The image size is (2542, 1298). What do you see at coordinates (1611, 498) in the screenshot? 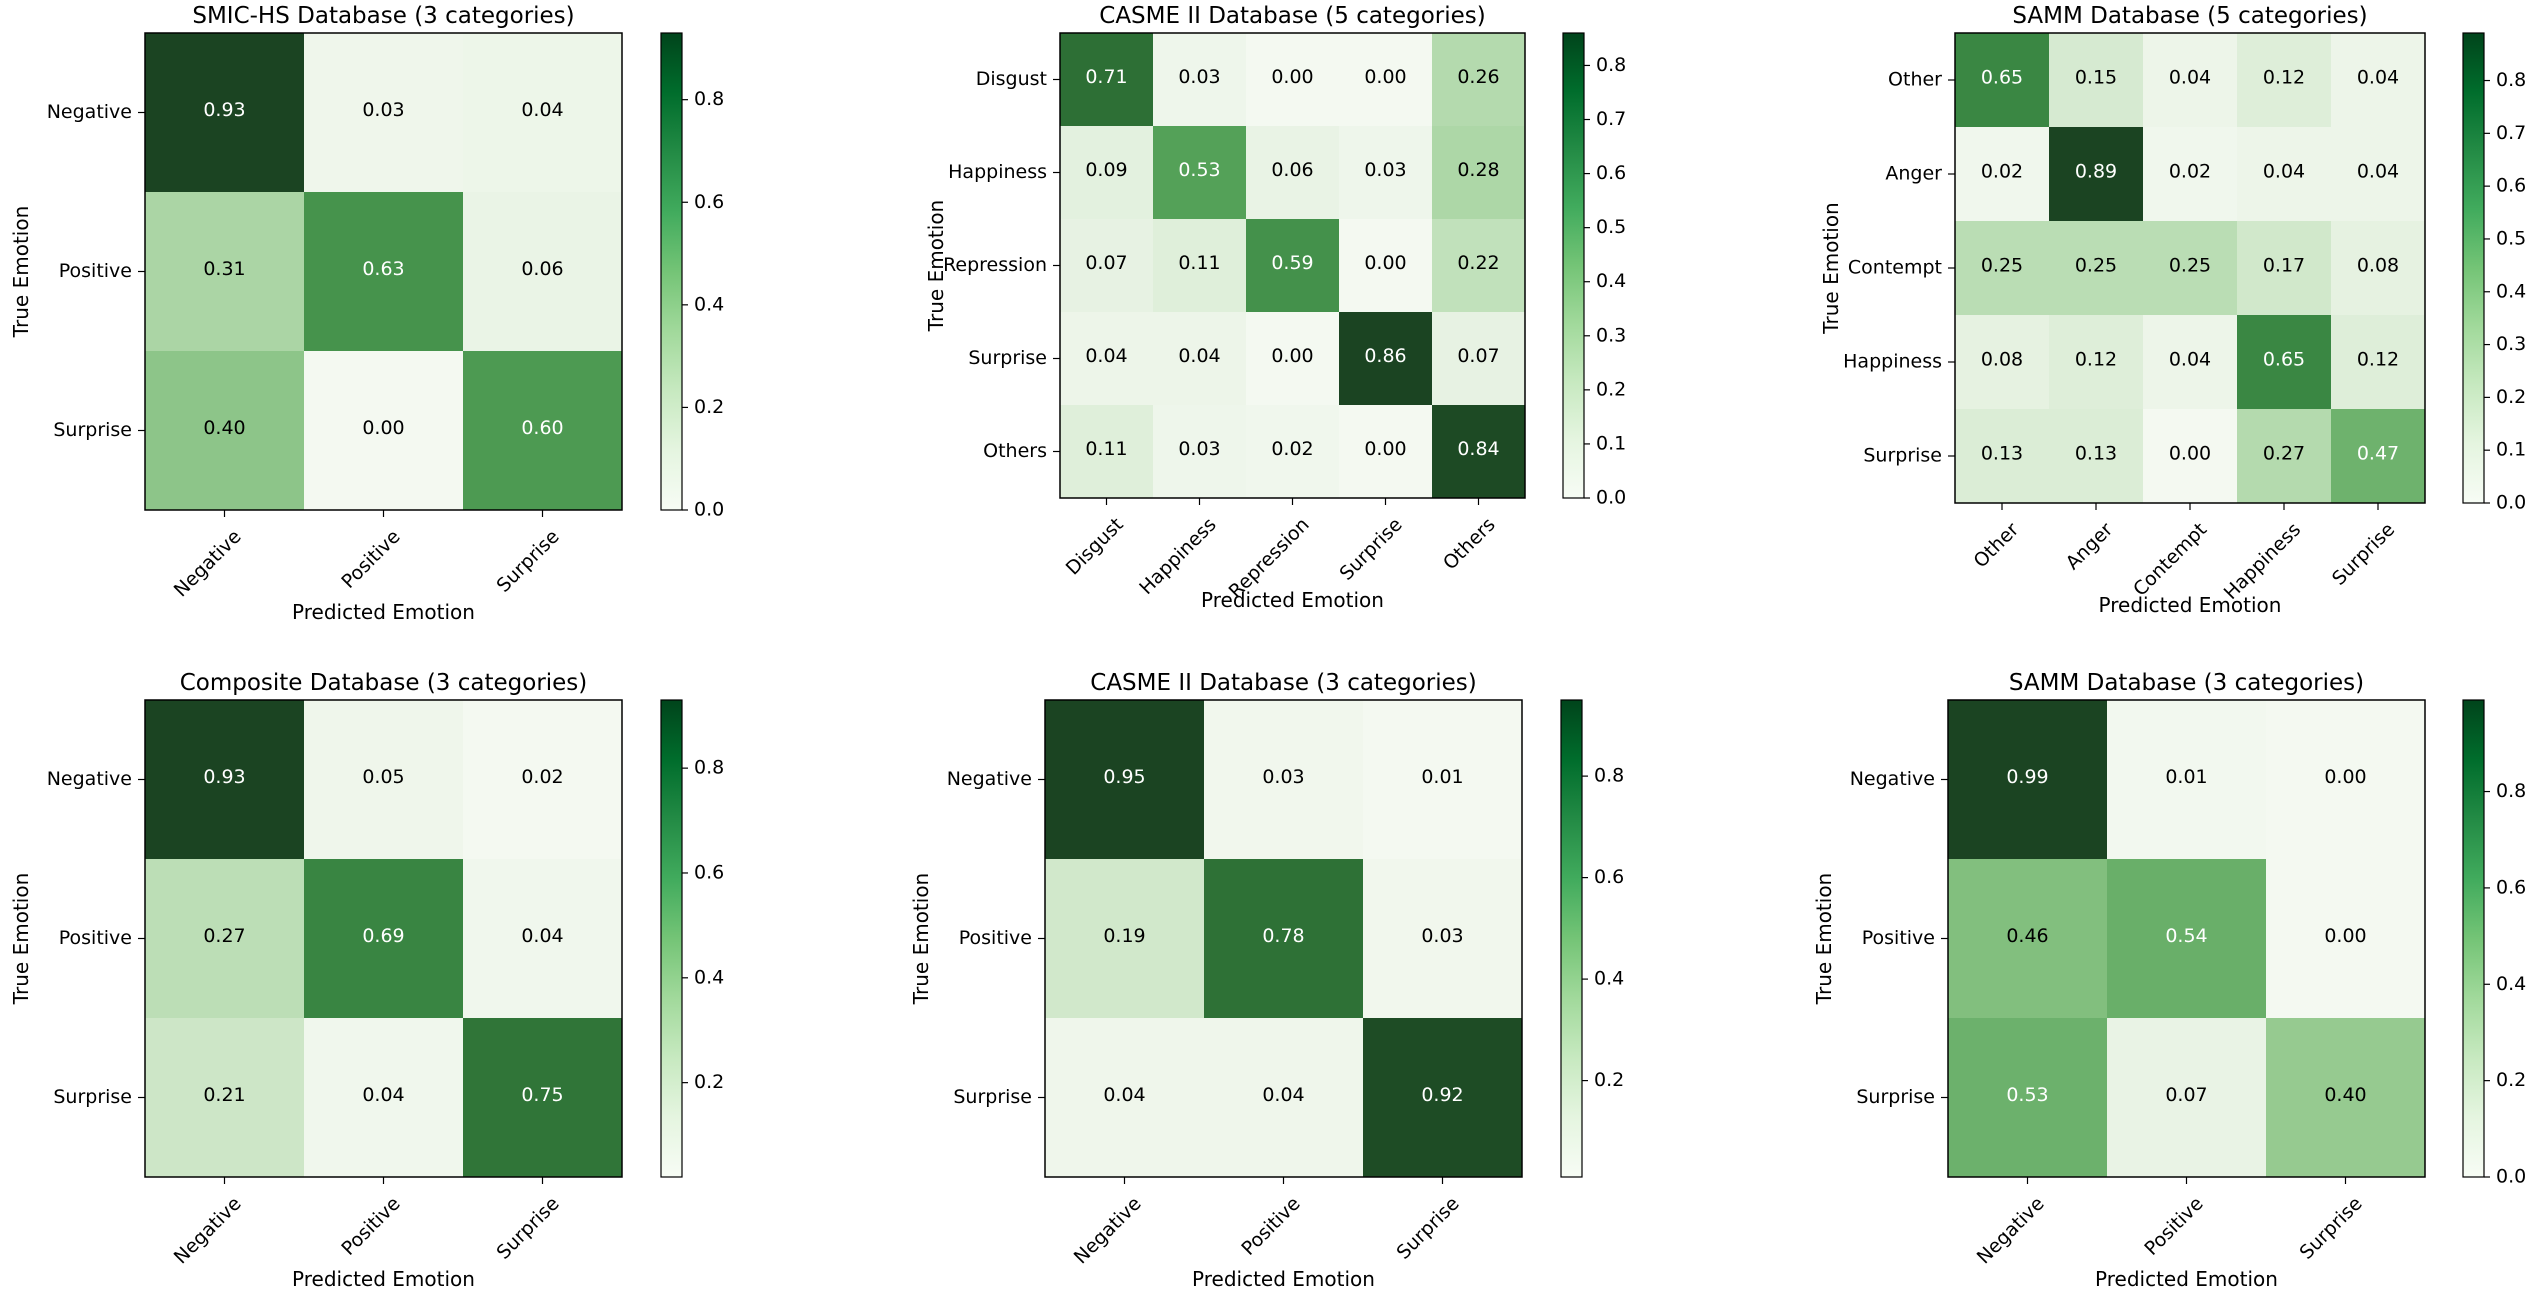
I see `colorbar-tick-label: 0.0` at bounding box center [1611, 498].